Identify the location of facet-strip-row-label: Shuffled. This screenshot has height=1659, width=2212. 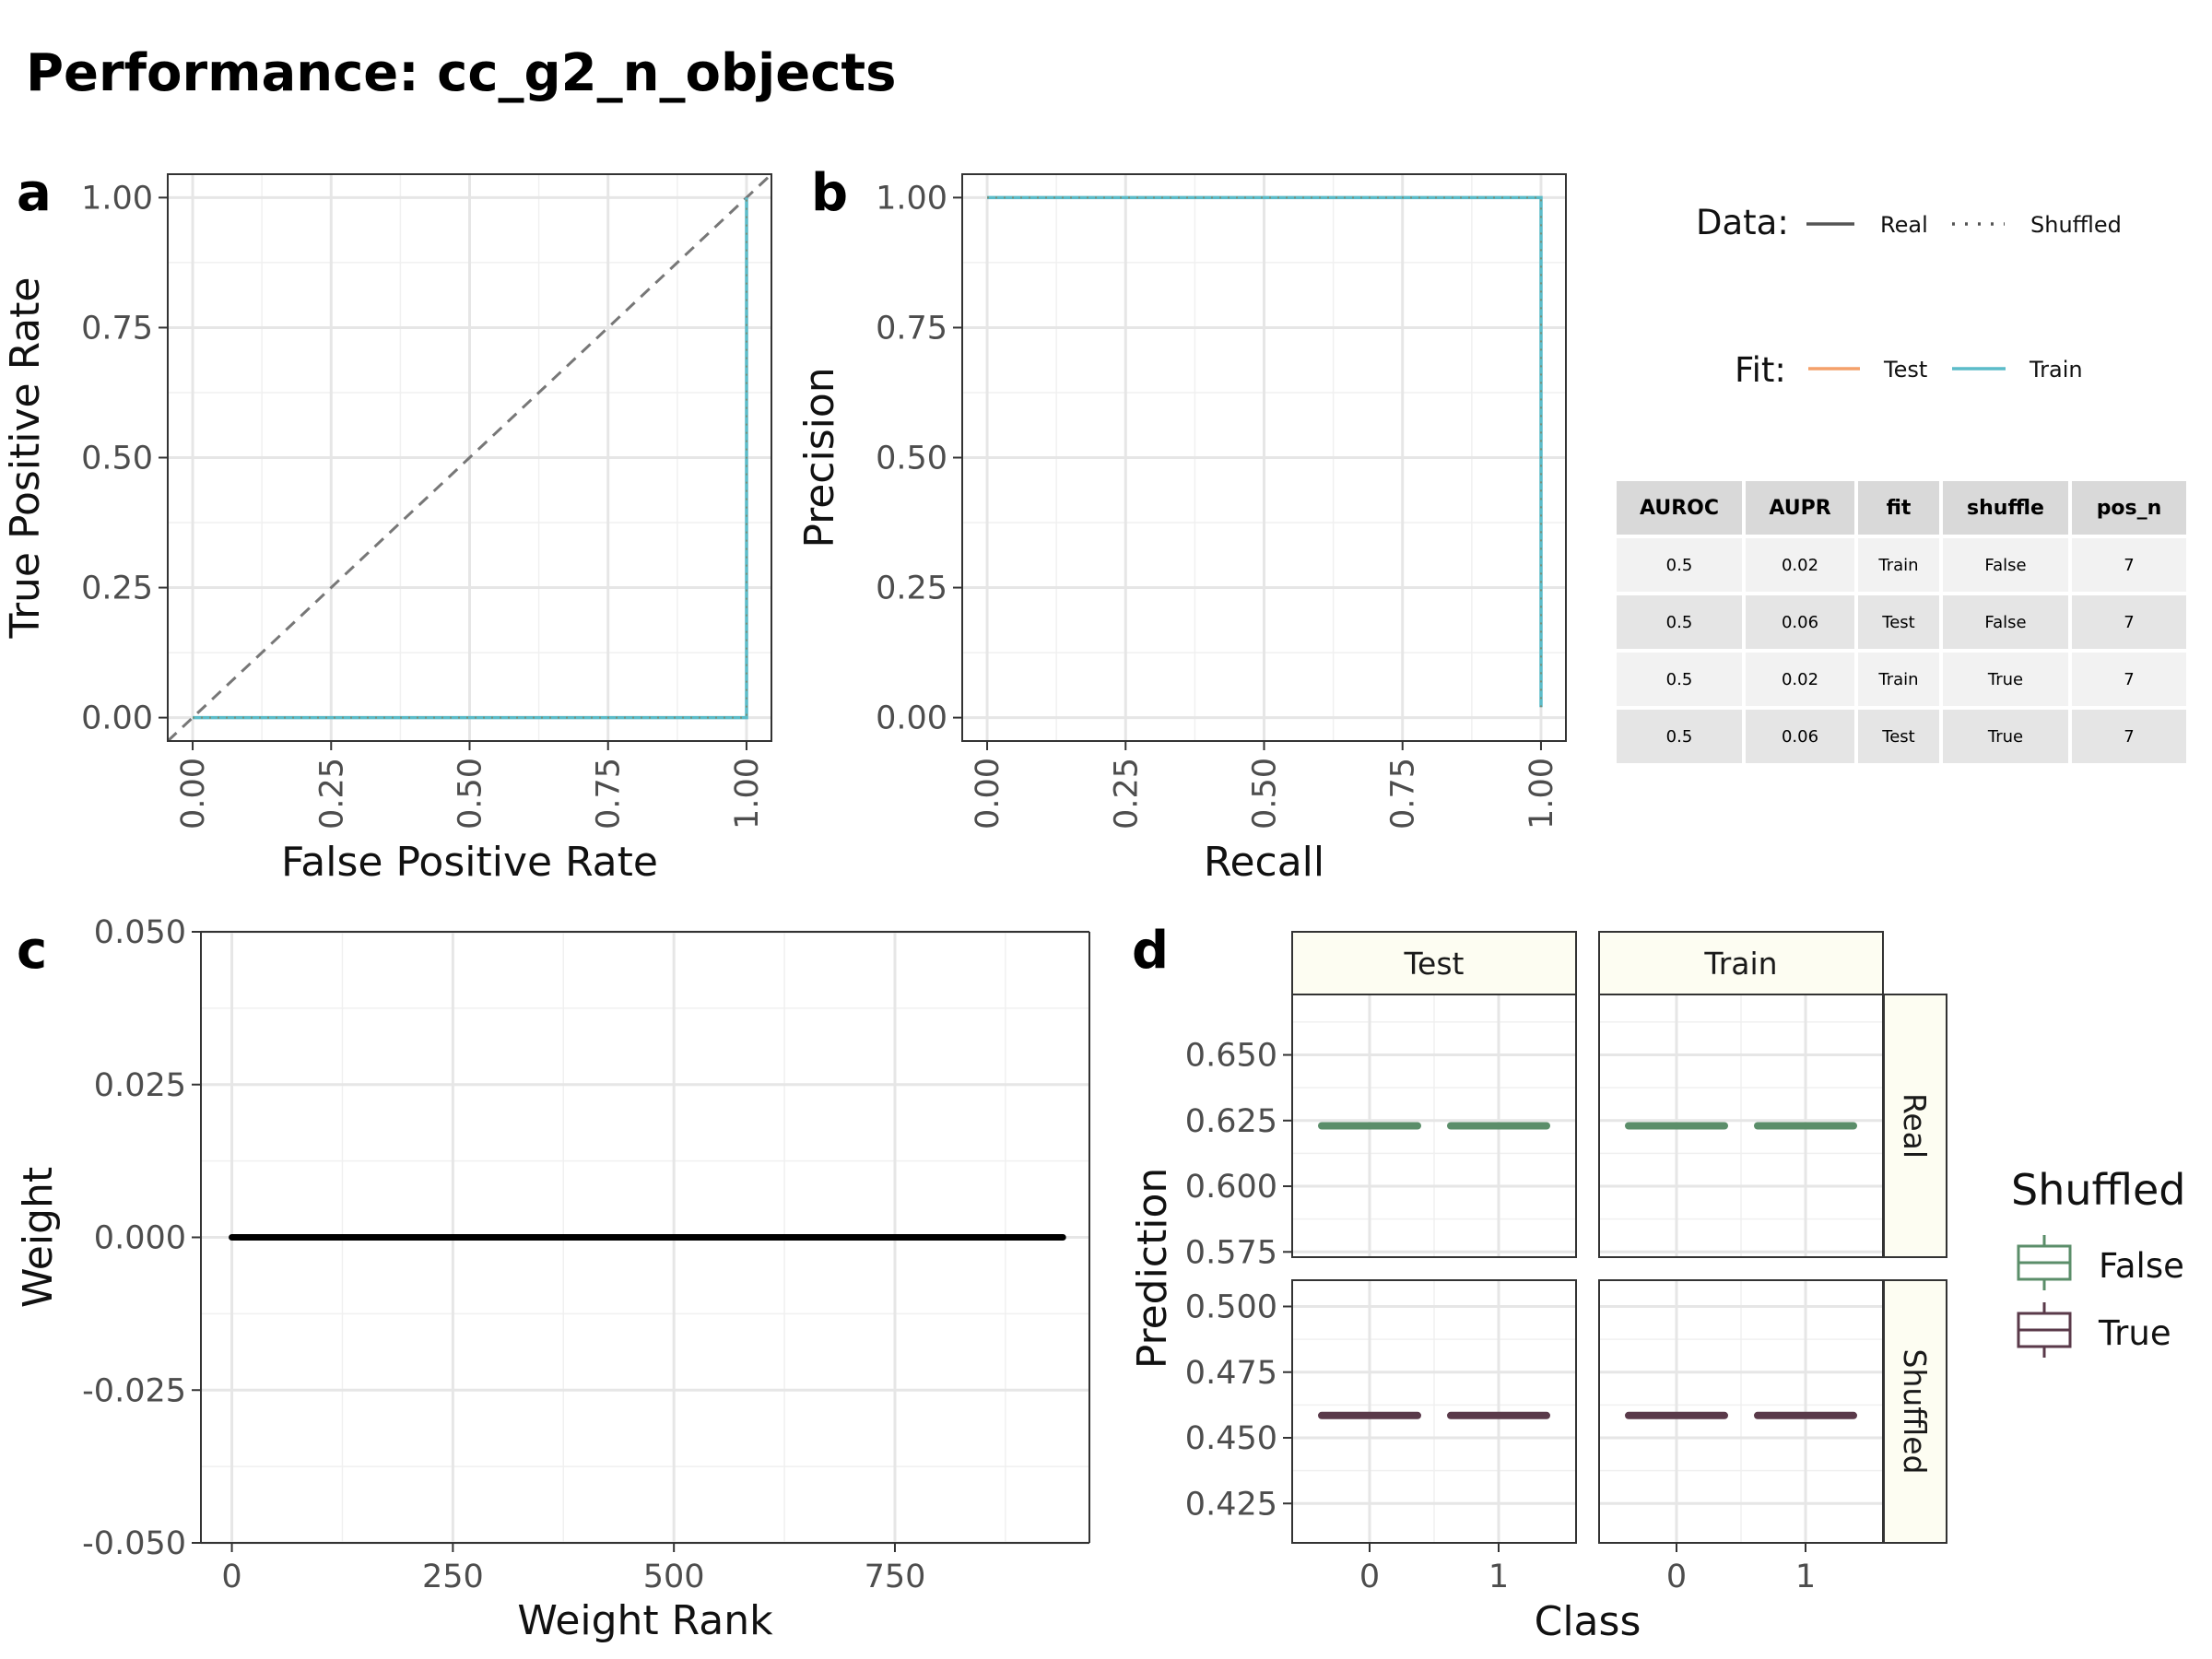
(1915, 1412).